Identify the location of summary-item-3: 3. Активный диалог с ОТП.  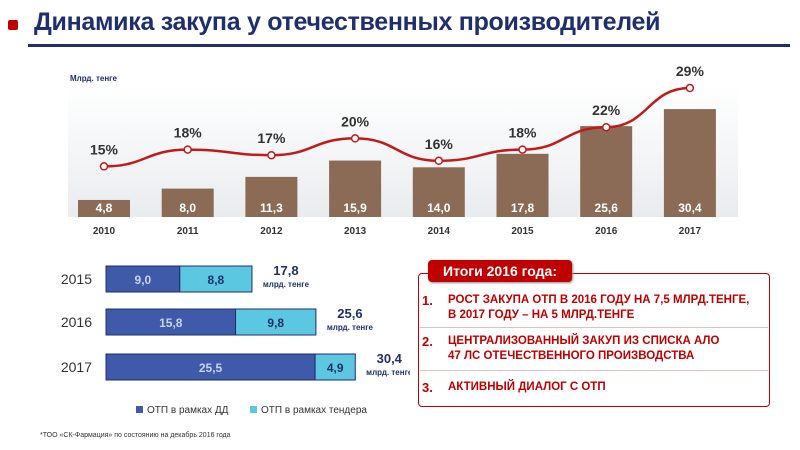
(595, 387).